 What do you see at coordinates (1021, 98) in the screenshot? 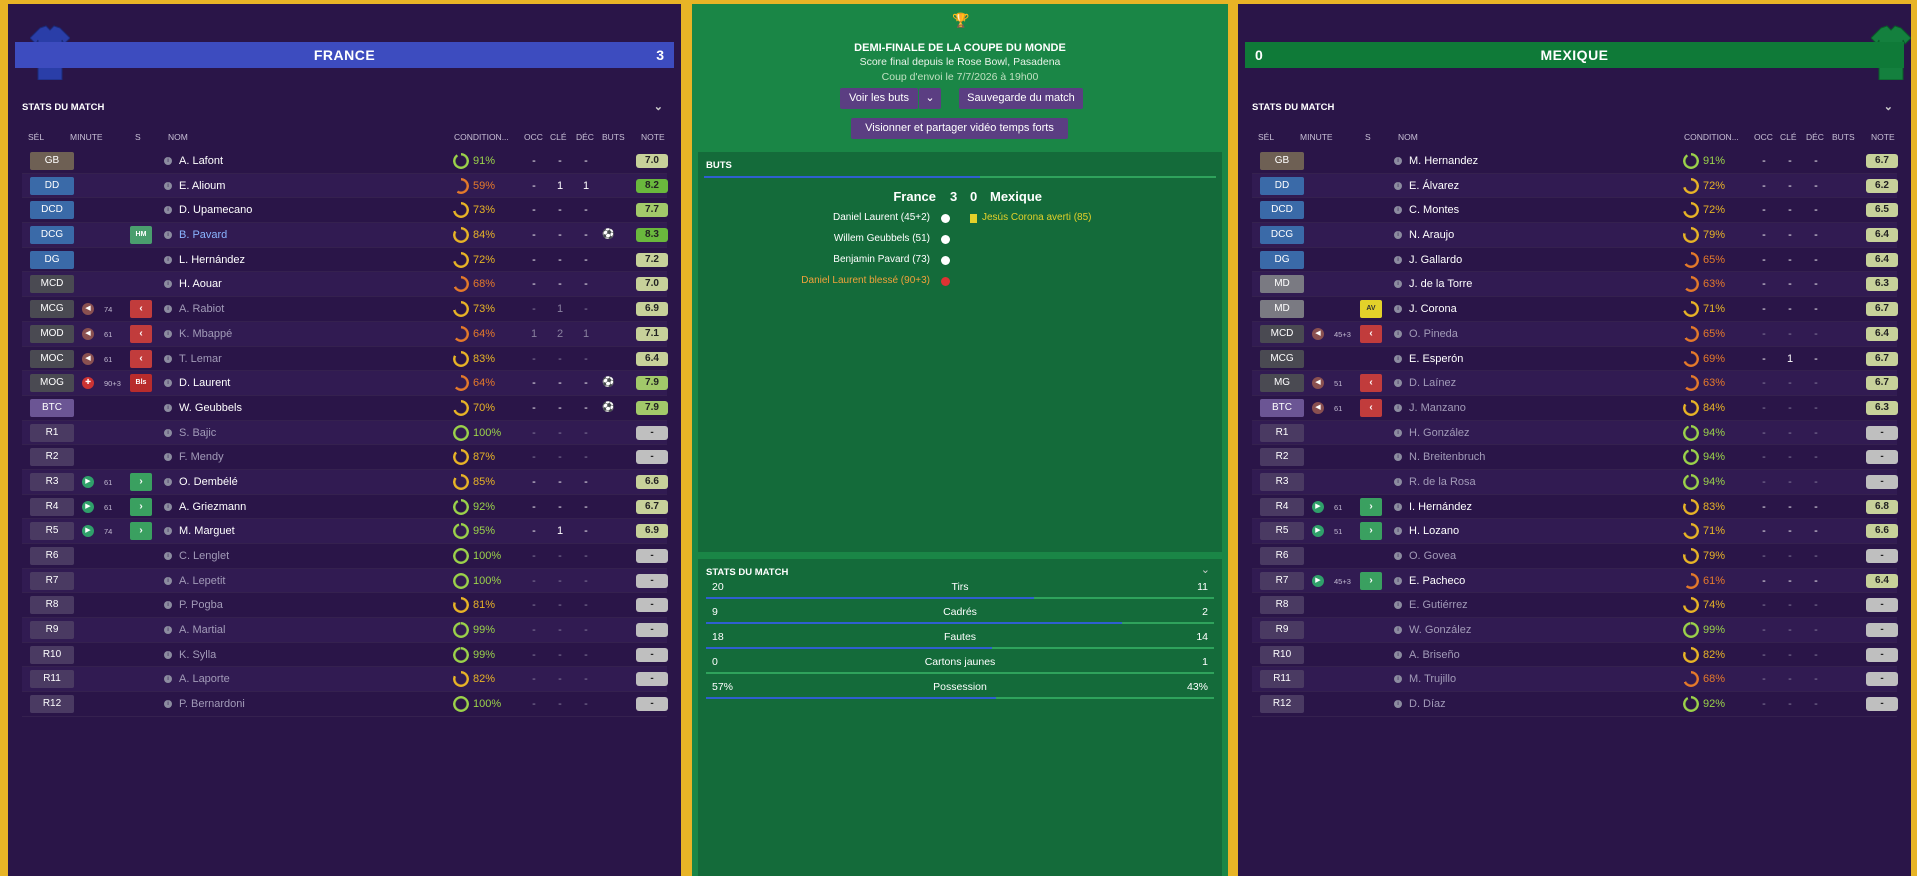
I see `save-match-button: Sauvegarde du match` at bounding box center [1021, 98].